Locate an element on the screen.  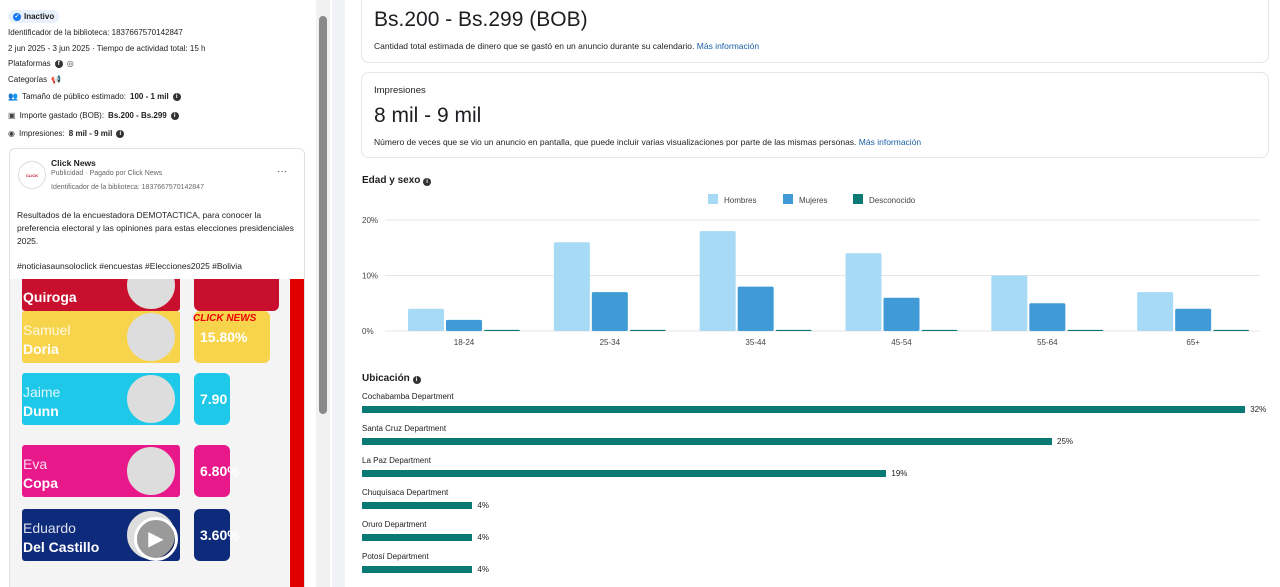
location-title: Ubicación i is located at coordinates (391, 378).